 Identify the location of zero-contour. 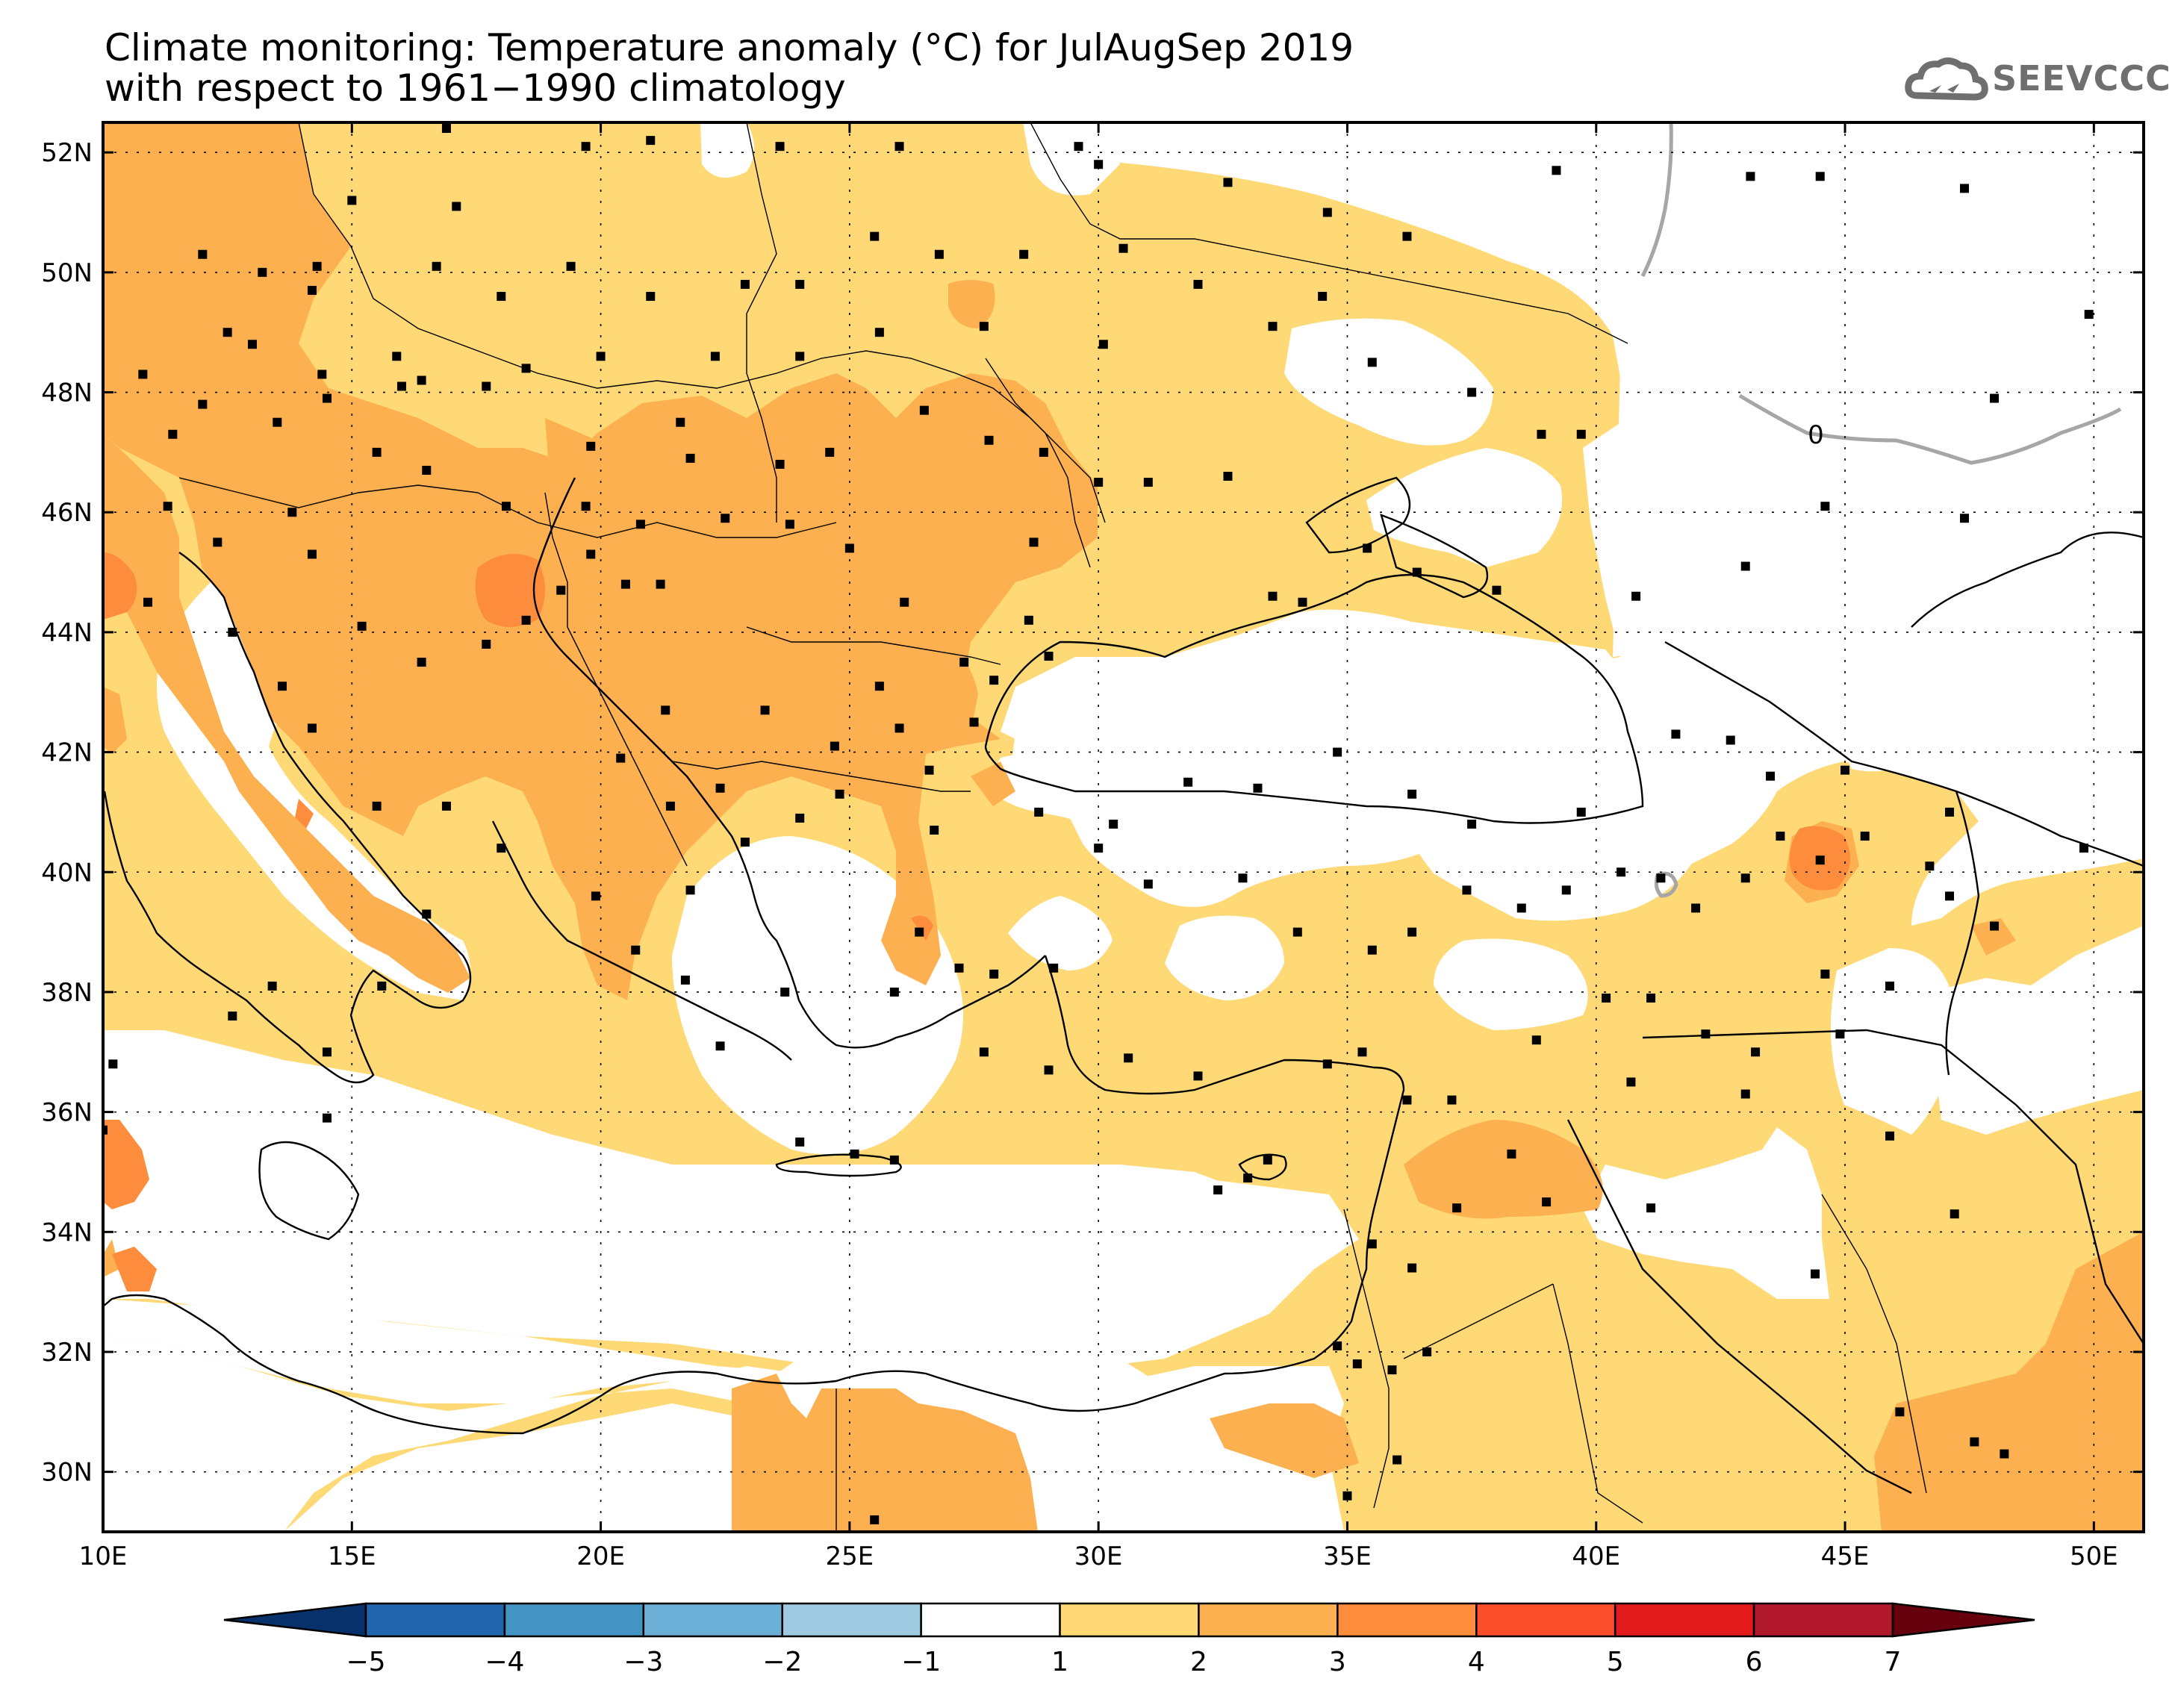
(1881, 510).